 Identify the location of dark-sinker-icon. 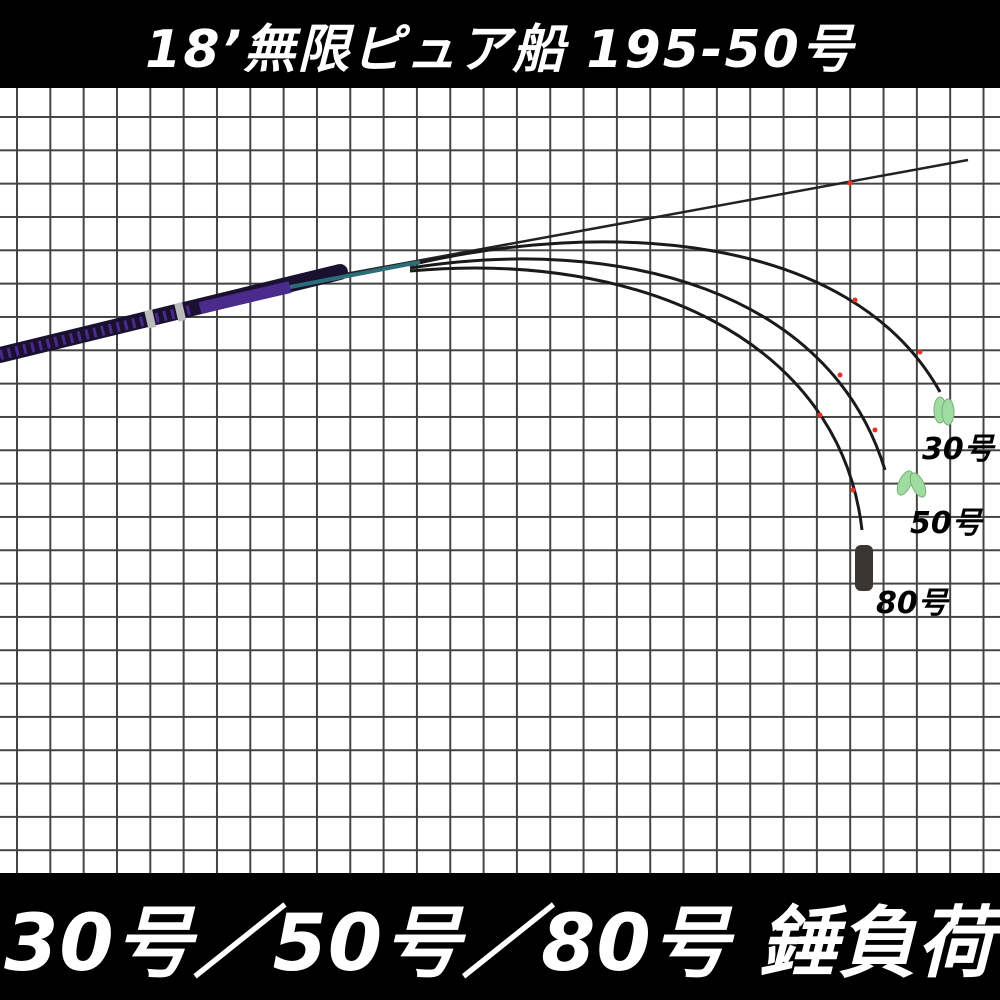
(864, 568).